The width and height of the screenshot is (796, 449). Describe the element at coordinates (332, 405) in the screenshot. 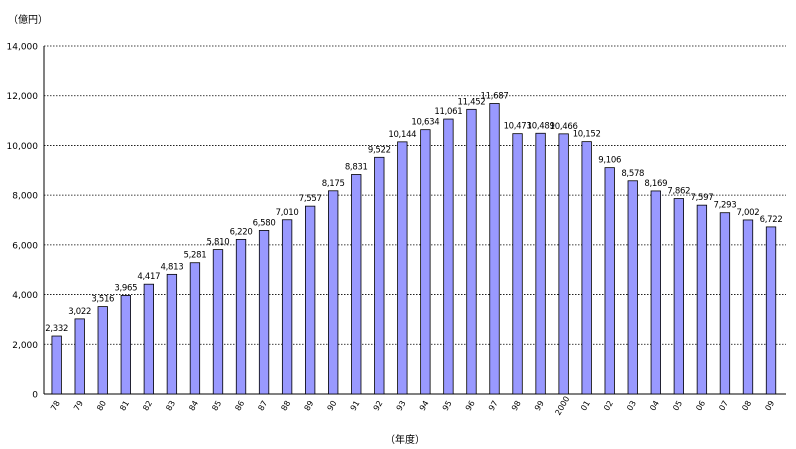

I see `x-tick-label: 90` at that location.